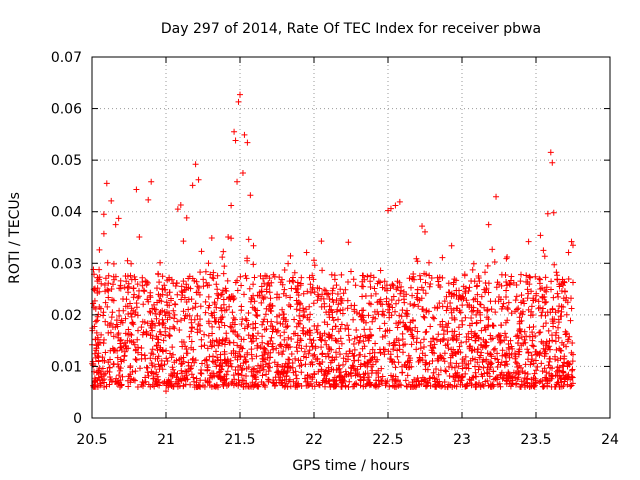  Describe the element at coordinates (239, 440) in the screenshot. I see `x-tick-label: 21.5` at that location.